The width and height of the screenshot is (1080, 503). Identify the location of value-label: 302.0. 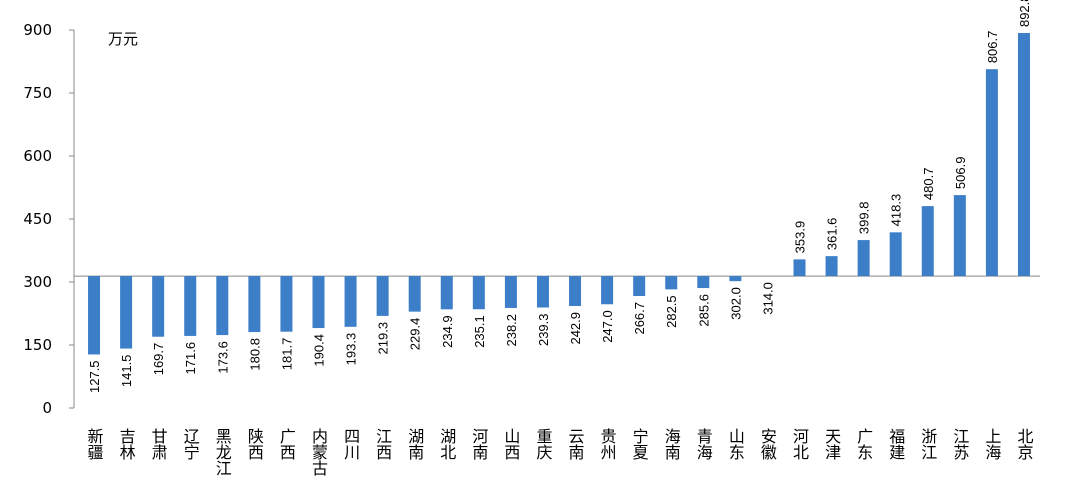
(735, 303).